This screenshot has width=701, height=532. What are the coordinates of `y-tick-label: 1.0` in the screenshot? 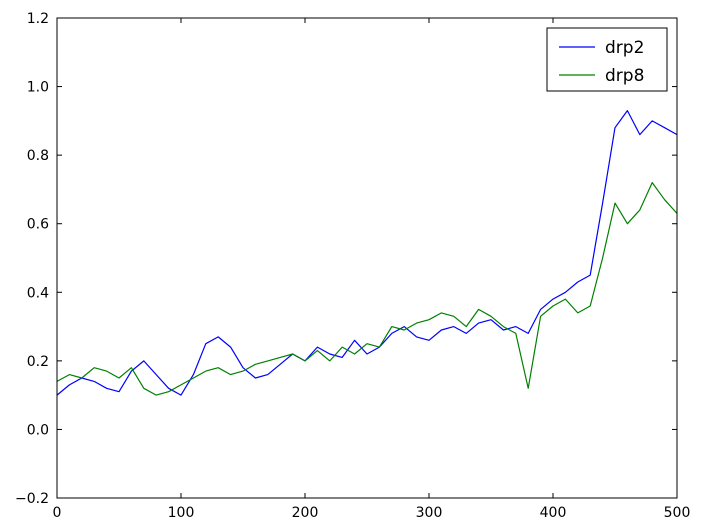 It's located at (38, 88).